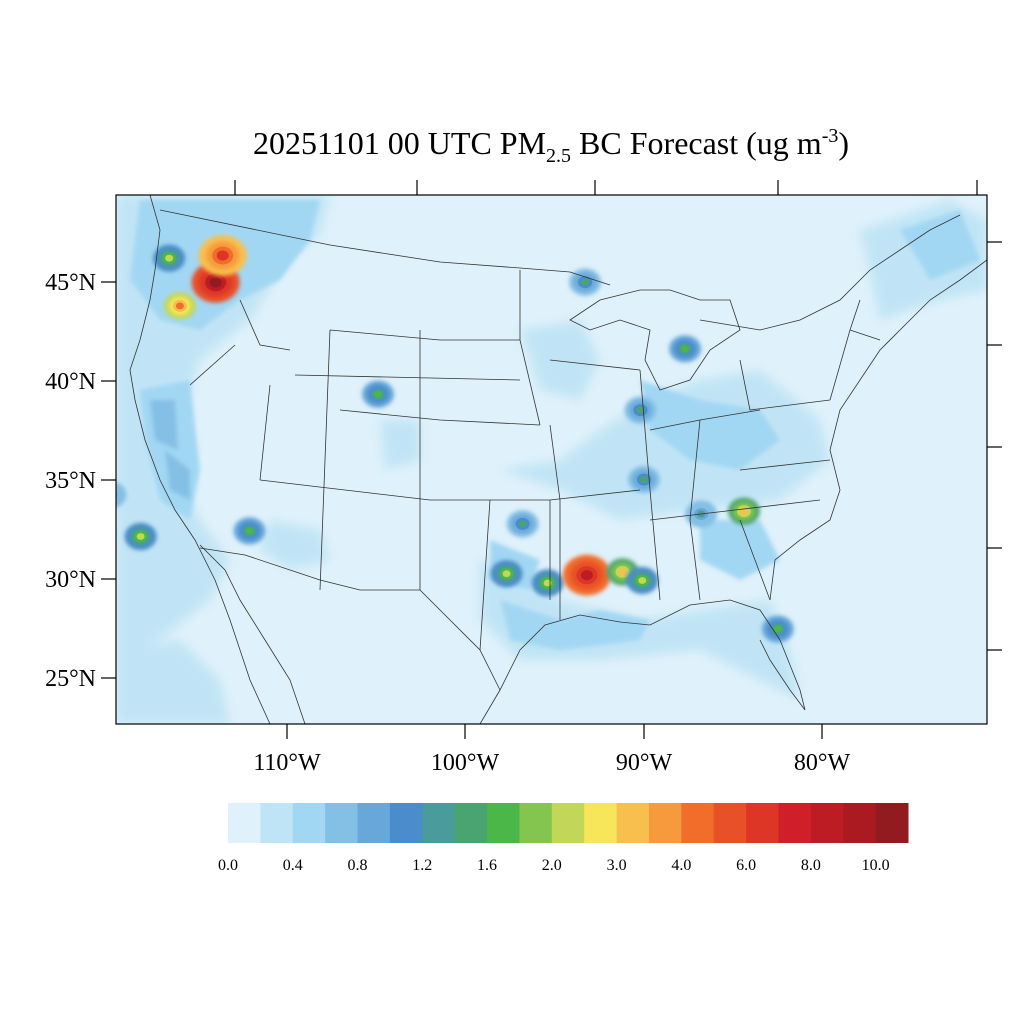  Describe the element at coordinates (644, 763) in the screenshot. I see `lon-label: 90°W` at that location.